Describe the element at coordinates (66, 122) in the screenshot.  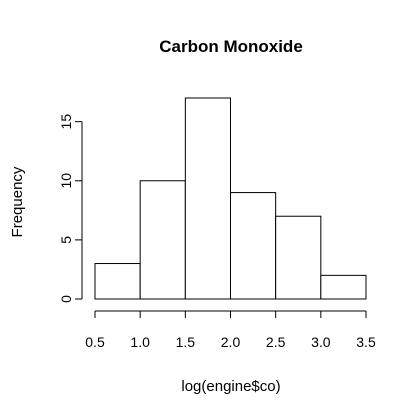
I see `y-tick-label-3: 15` at that location.